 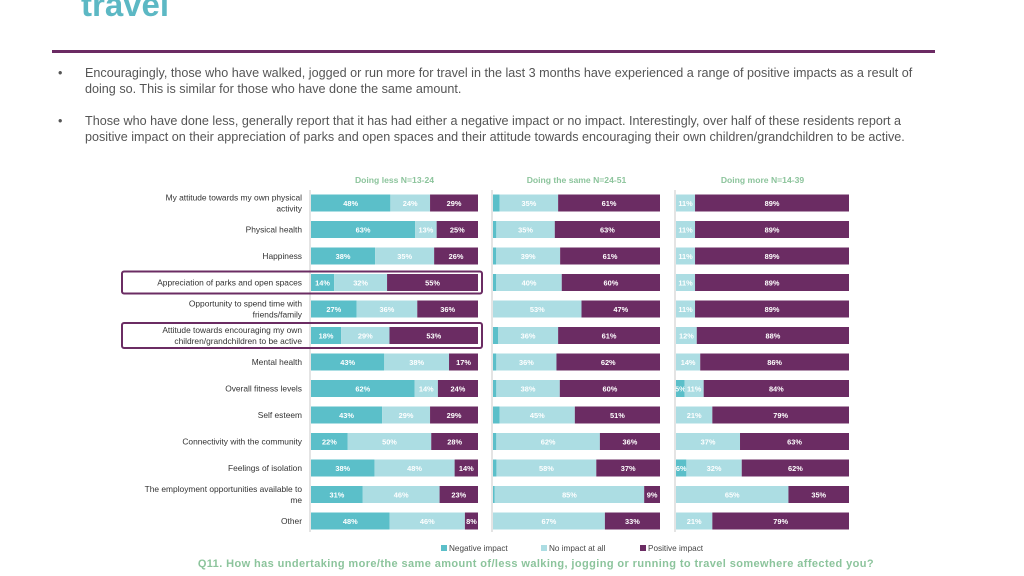 What do you see at coordinates (394, 180) in the screenshot?
I see `panel-title: Doing less N=13-24` at bounding box center [394, 180].